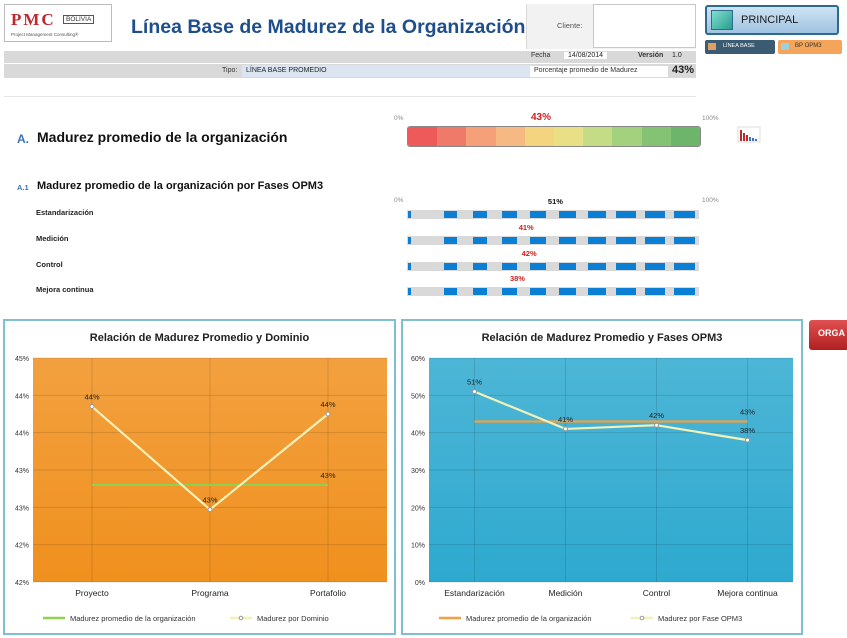 The width and height of the screenshot is (847, 638). I want to click on section-a1-letter: A.1, so click(23, 187).